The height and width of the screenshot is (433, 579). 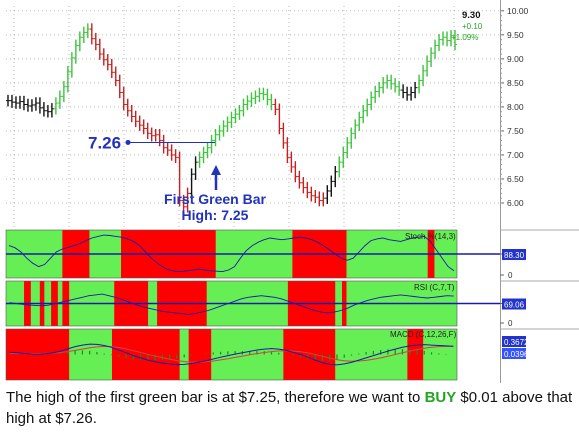 What do you see at coordinates (464, 37) in the screenshot?
I see `price-change-pct: +1.09%` at bounding box center [464, 37].